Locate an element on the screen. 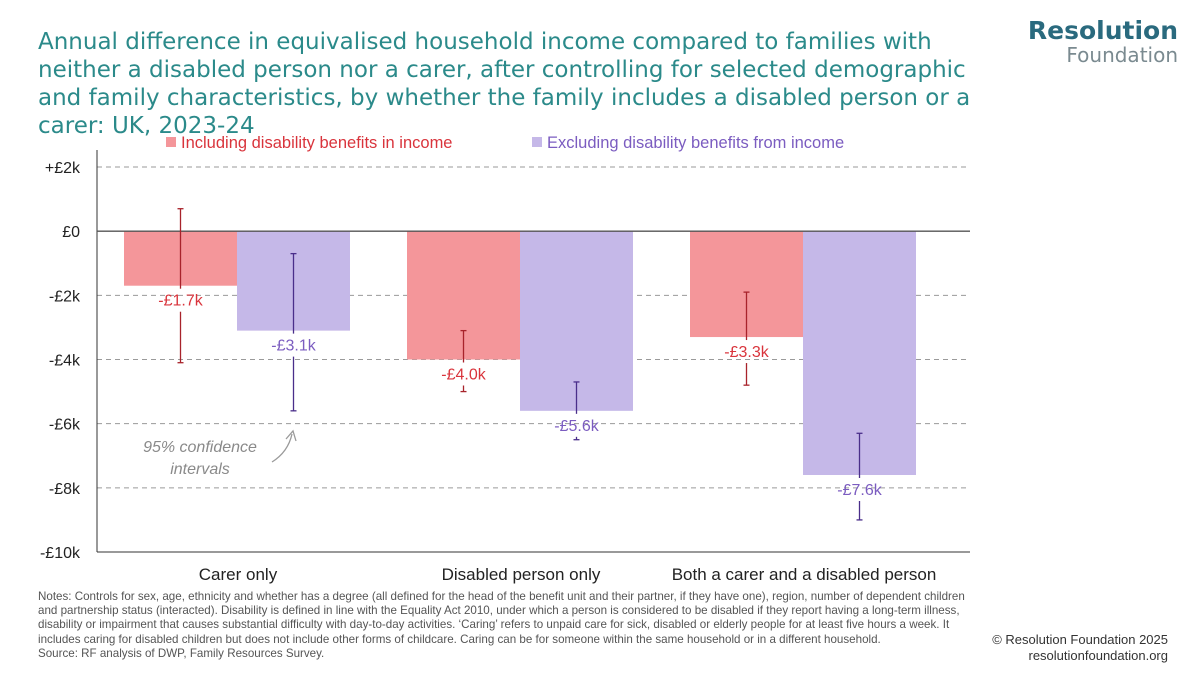 The height and width of the screenshot is (675, 1200). data-label: -£1.7k is located at coordinates (180, 301).